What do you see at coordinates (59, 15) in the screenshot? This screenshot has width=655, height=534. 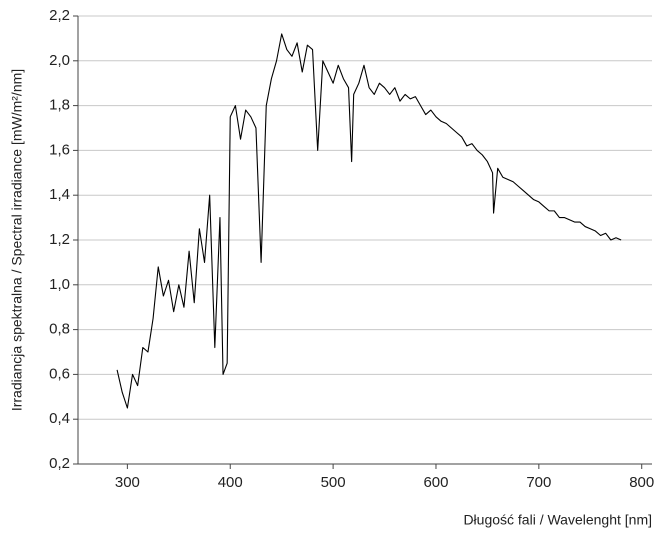 I see `y-tick-label: 2,2` at bounding box center [59, 15].